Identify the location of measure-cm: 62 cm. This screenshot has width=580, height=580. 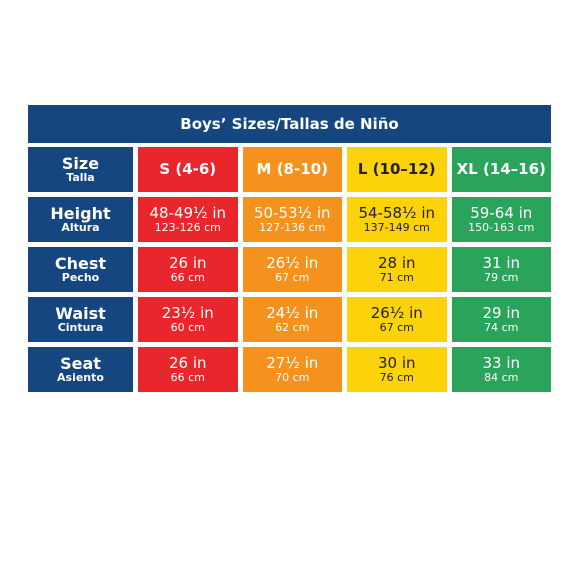
(292, 327).